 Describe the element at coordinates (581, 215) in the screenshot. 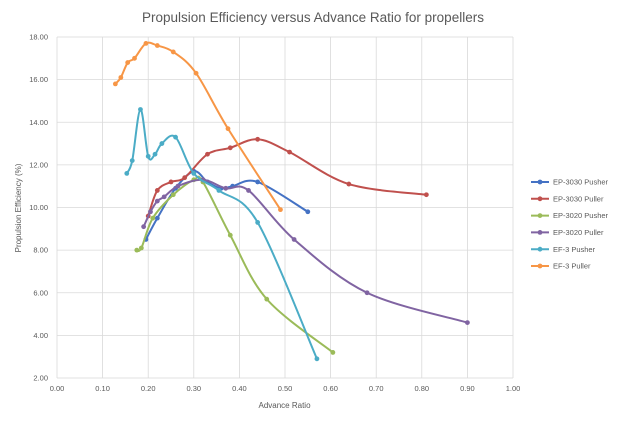

I see `legend-label: EP-3020 Pusher` at that location.